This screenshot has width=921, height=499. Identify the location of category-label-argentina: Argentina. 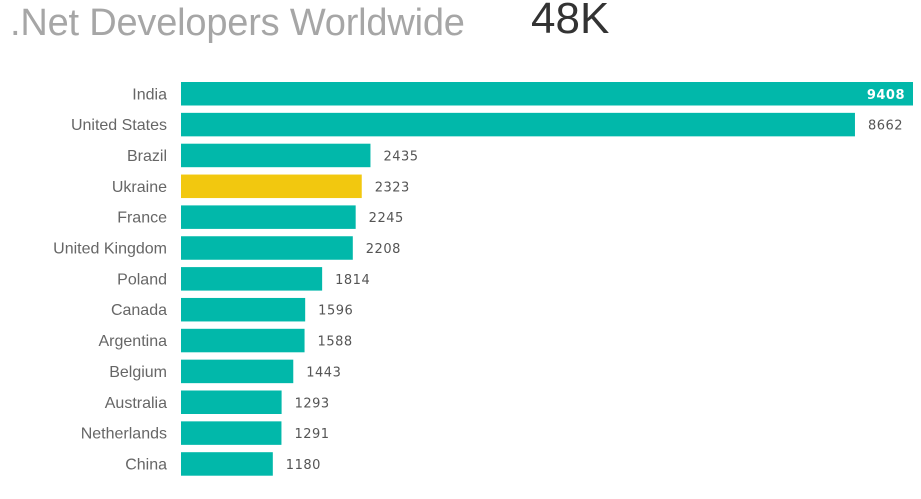
(133, 341).